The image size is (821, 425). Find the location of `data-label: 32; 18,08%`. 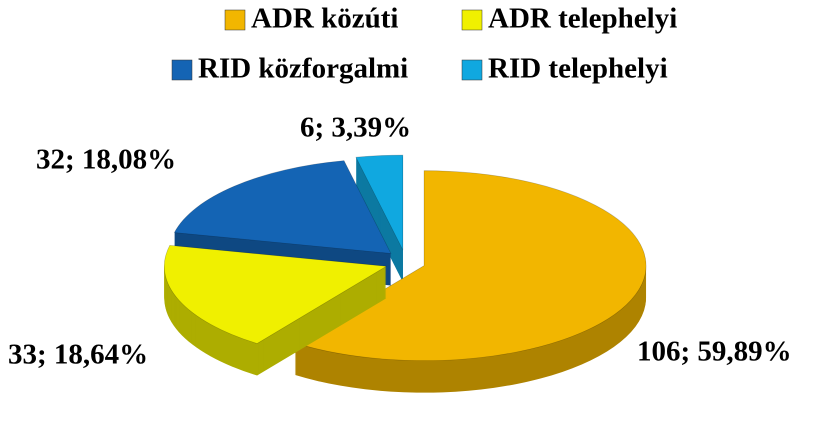

data-label: 32; 18,08% is located at coordinates (106, 160).